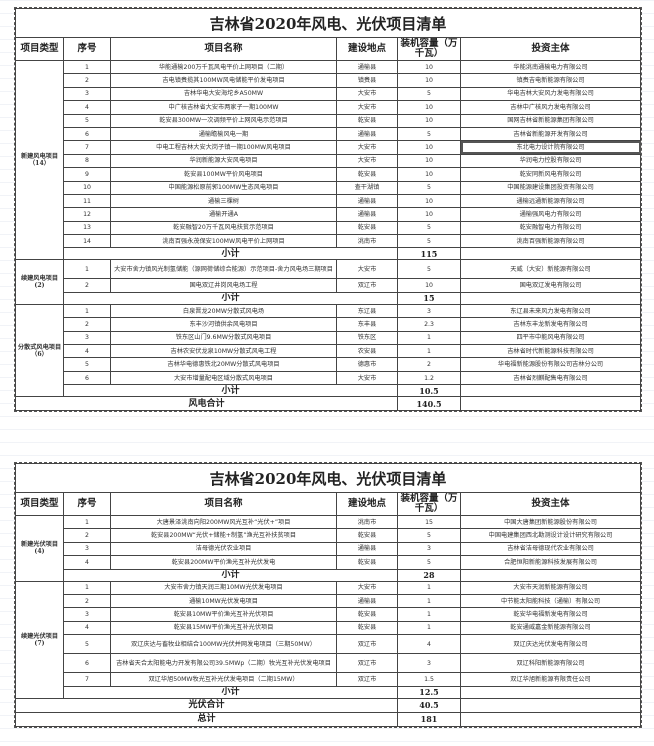 This screenshot has height=746, width=654. What do you see at coordinates (550, 351) in the screenshot?
I see `investor-cell: 吉林省时代新能源科技有限公司` at bounding box center [550, 351].